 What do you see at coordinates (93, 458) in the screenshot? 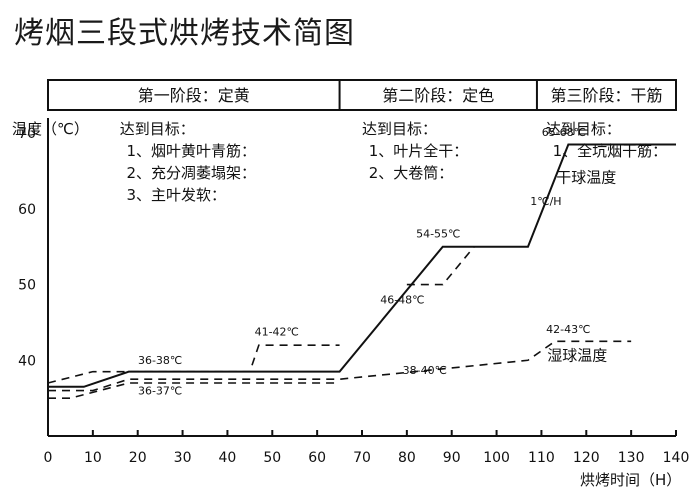
I see `x-tick-label: 10` at bounding box center [93, 458].